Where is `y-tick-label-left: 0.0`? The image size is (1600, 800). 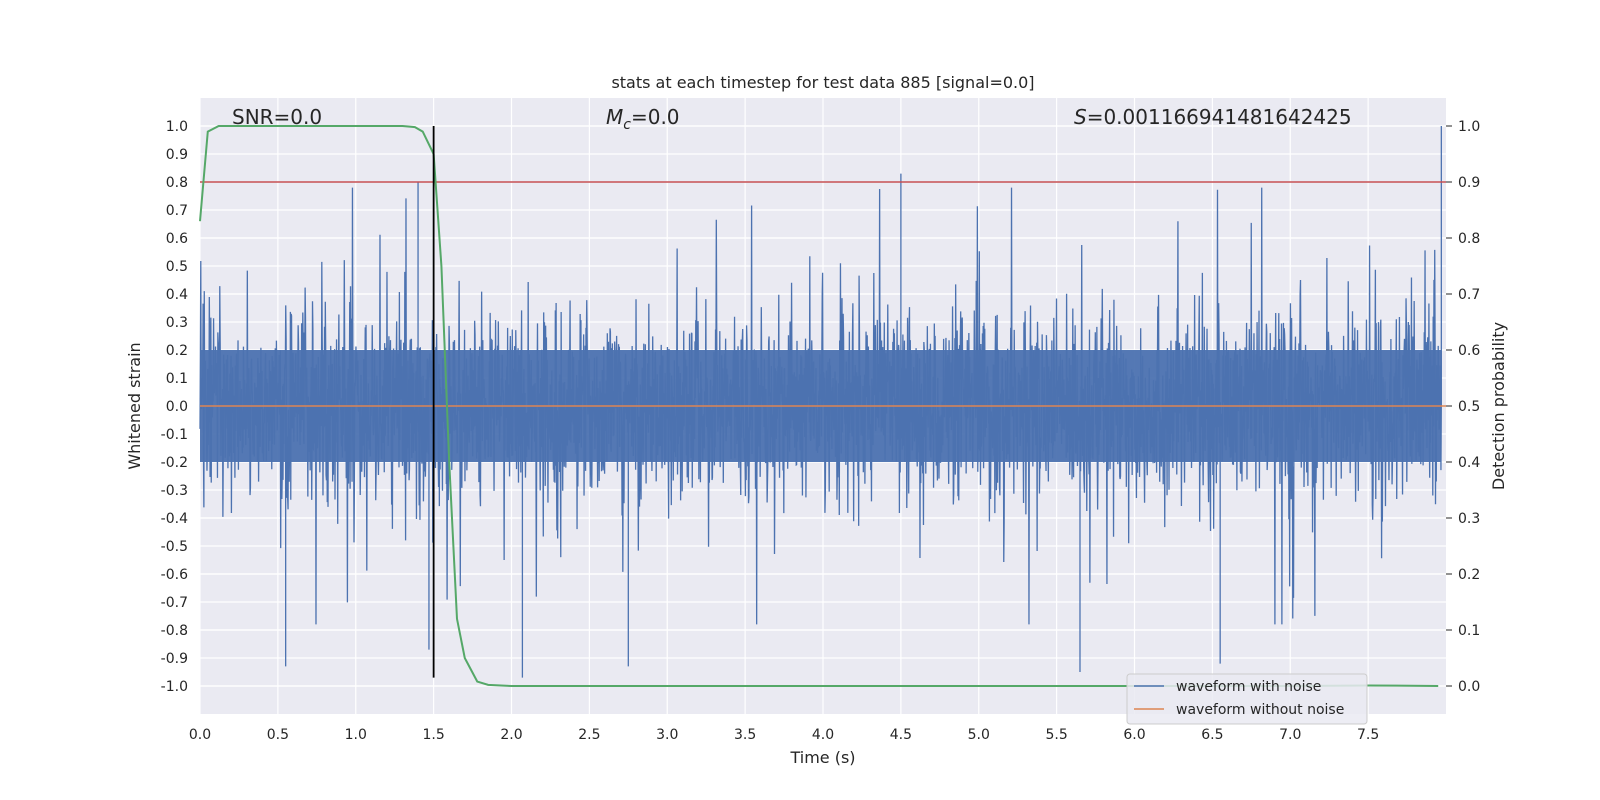
y-tick-label-left: 0.0 is located at coordinates (177, 407).